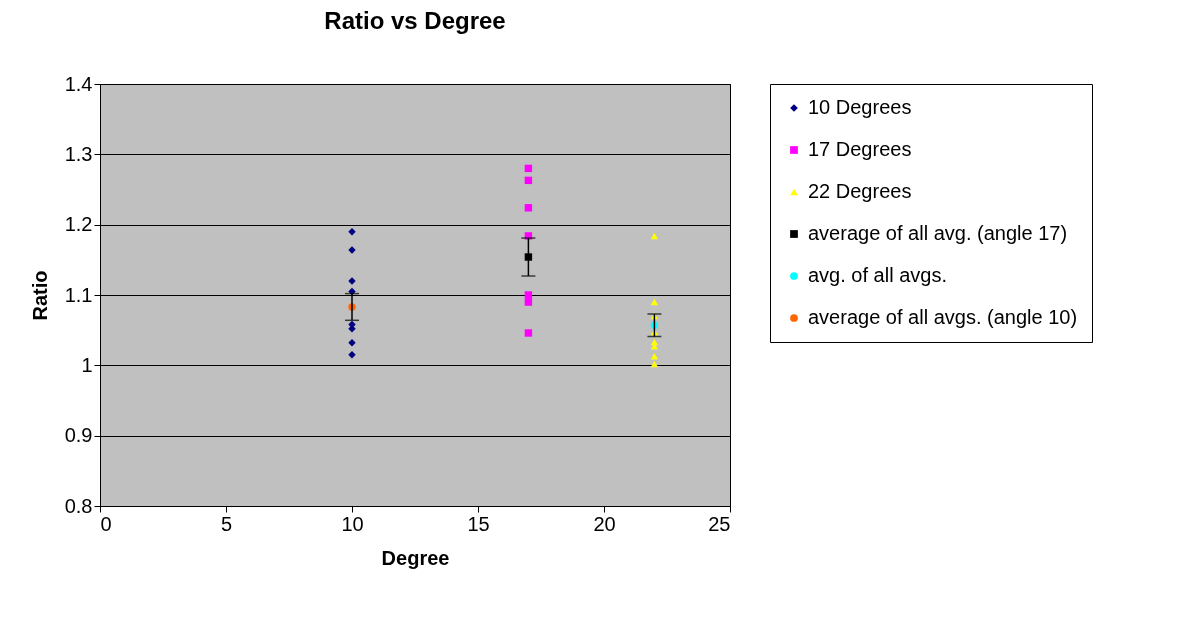 Image resolution: width=1192 pixels, height=643 pixels. Describe the element at coordinates (415, 557) in the screenshot. I see `x-axis-title: Degree` at that location.